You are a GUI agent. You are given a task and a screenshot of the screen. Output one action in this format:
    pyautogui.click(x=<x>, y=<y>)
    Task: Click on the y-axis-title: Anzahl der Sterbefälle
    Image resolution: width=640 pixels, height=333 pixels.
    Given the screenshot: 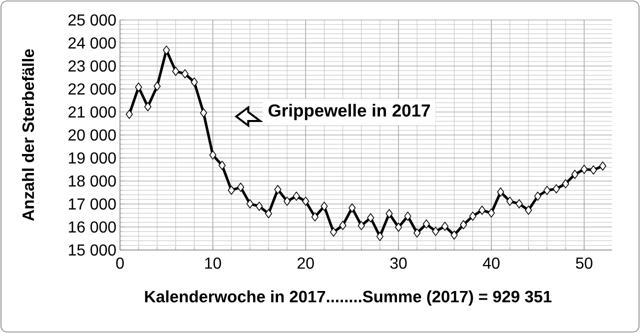 What is the action you would take?
    pyautogui.click(x=28, y=135)
    